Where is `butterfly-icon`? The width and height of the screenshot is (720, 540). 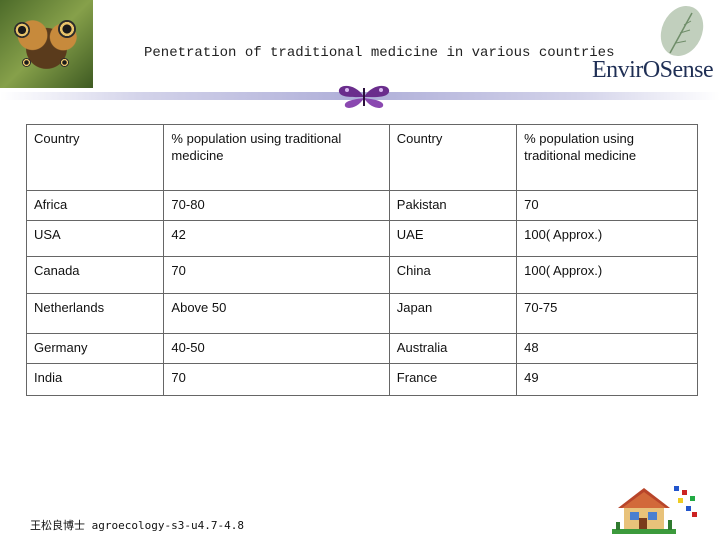 butterfly-icon is located at coordinates (364, 96).